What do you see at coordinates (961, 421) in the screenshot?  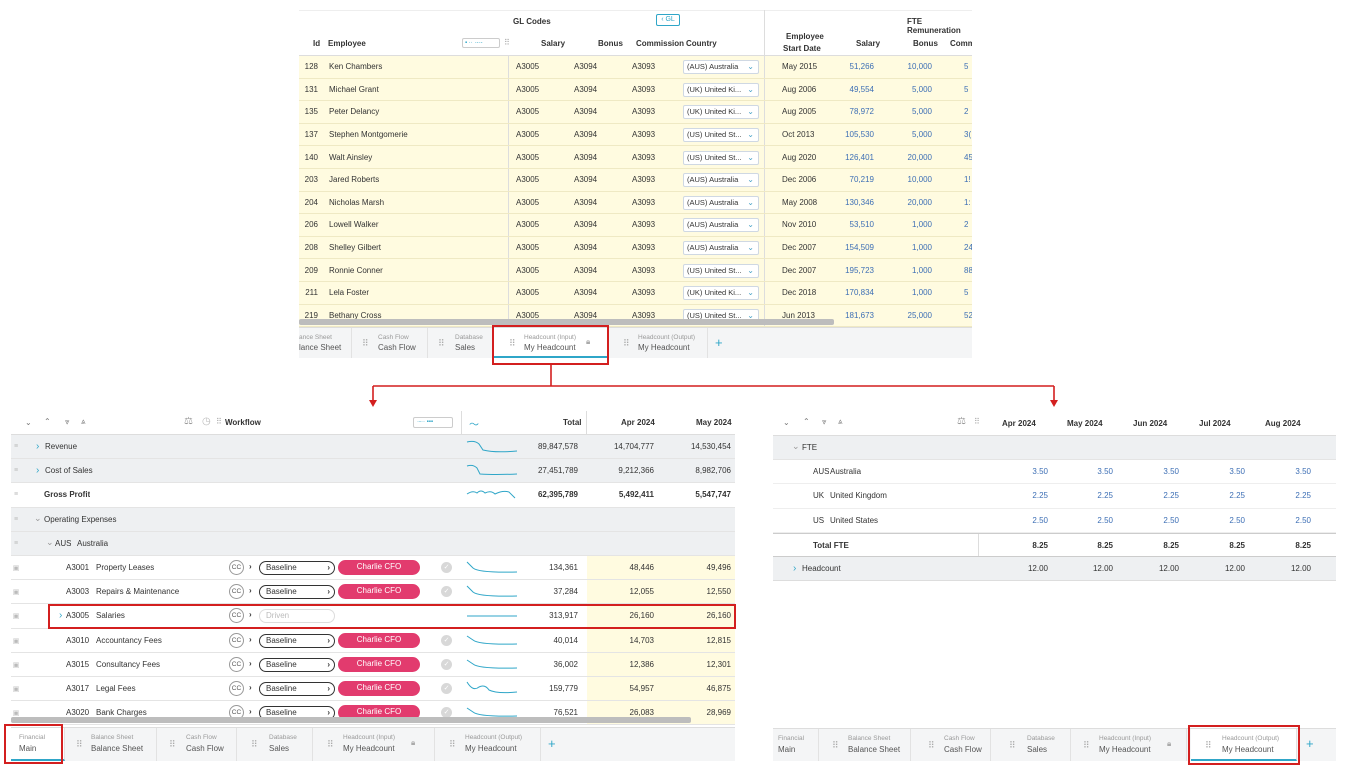 I see `split-icon: ⚖` at bounding box center [961, 421].